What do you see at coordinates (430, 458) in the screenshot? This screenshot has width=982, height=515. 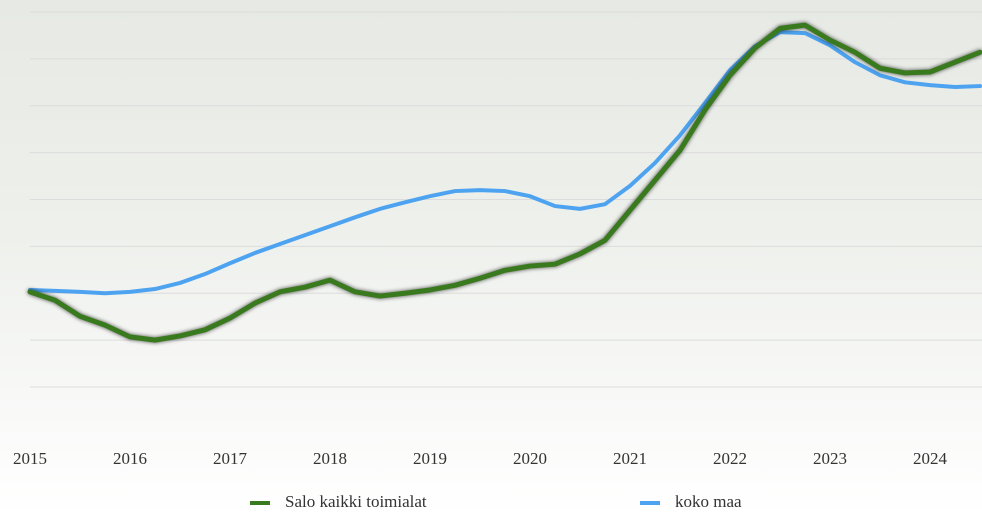 I see `x-tick-label: 2019` at bounding box center [430, 458].